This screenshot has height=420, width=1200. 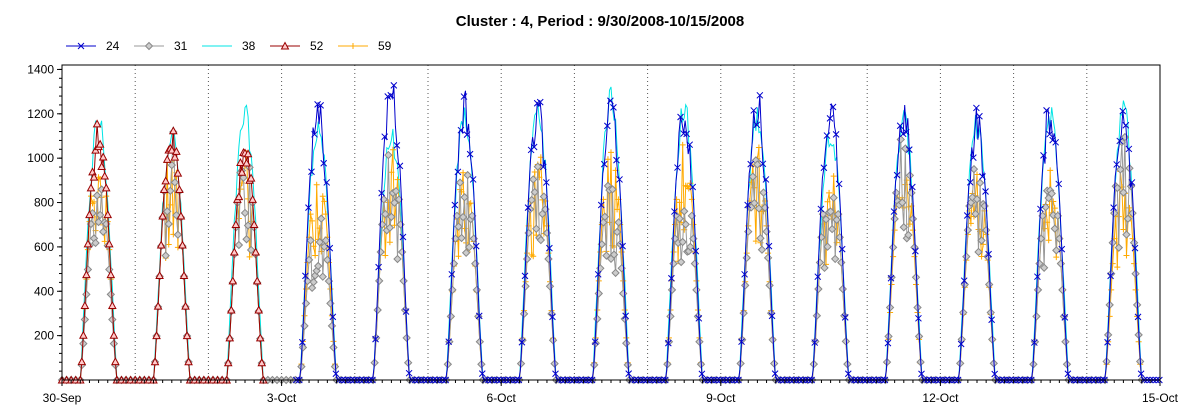 I want to click on x-tick-label: 12-Oct, so click(x=940, y=398).